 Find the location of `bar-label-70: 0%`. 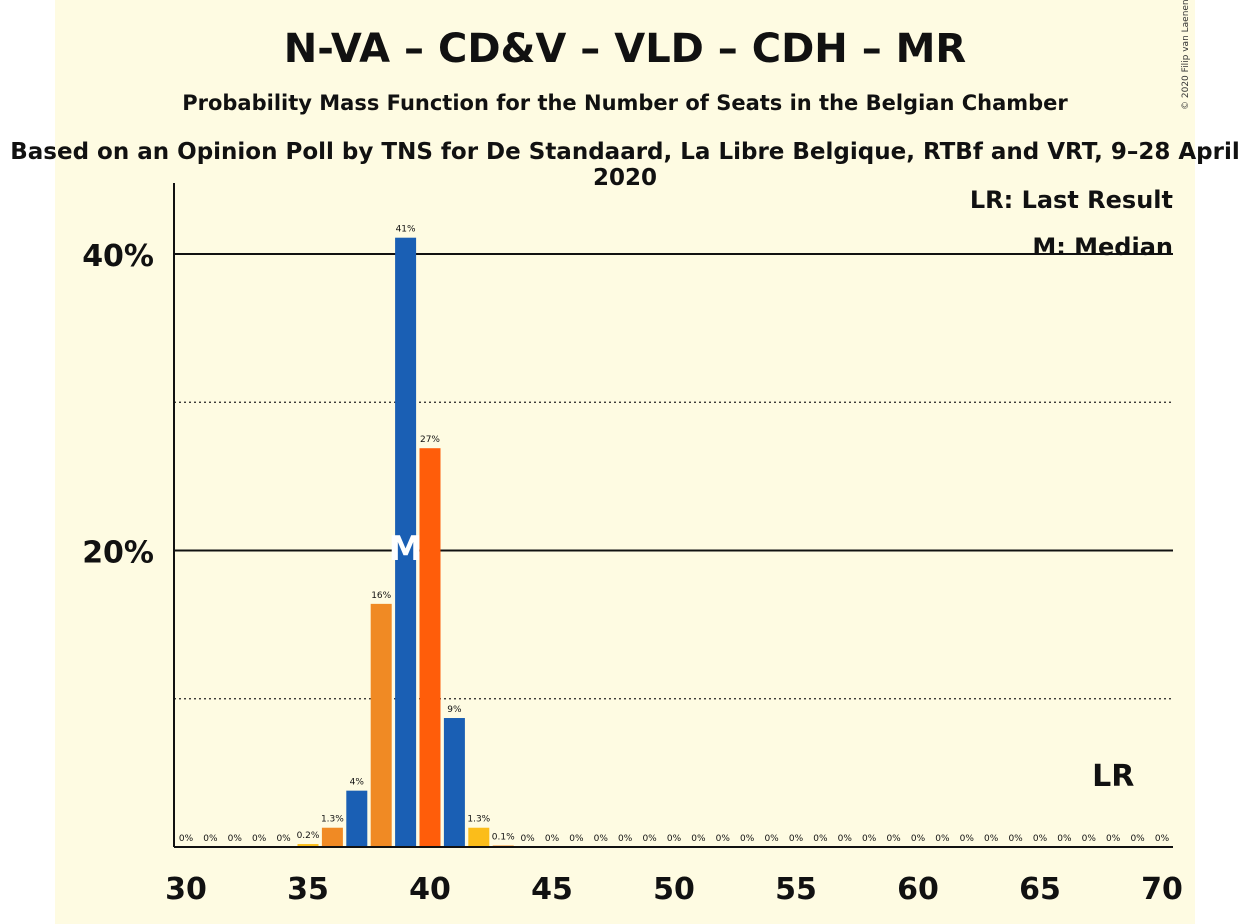

bar-label-70: 0% is located at coordinates (1162, 839).